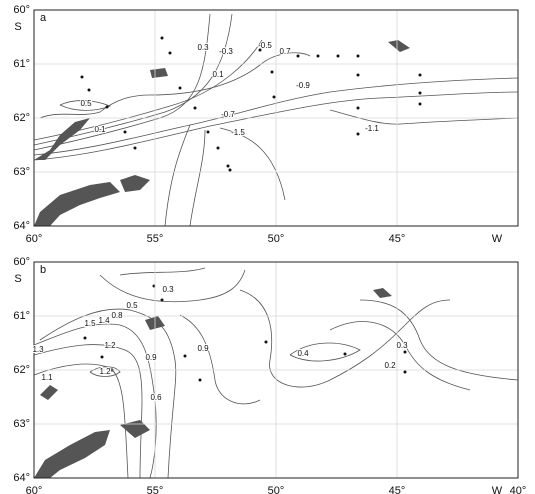  I want to click on stations-b, so click(245, 333).